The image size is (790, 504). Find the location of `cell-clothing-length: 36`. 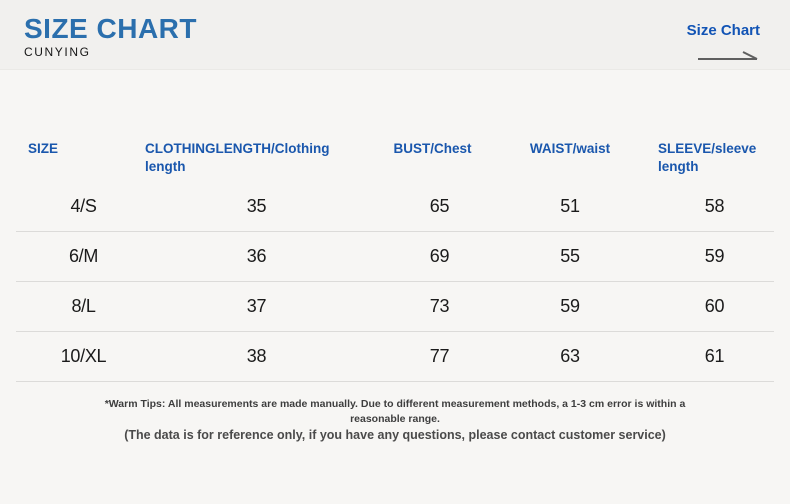

cell-clothing-length: 36 is located at coordinates (256, 256).